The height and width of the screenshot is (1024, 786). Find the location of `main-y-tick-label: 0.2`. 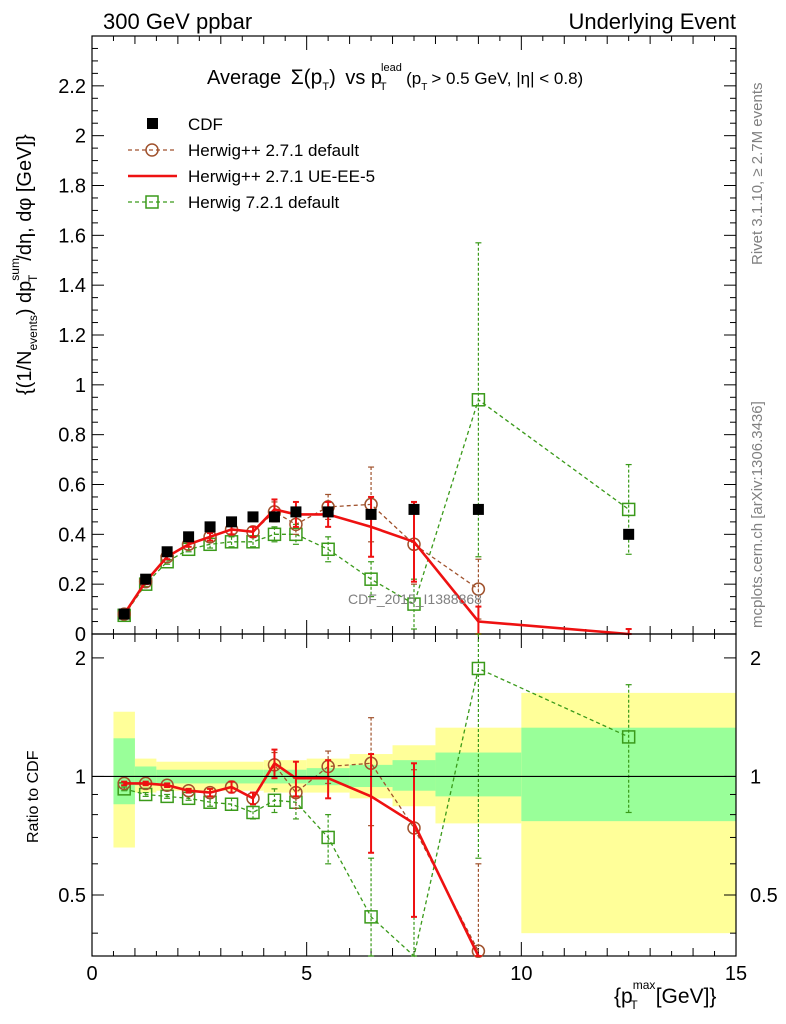

main-y-tick-label: 0.2 is located at coordinates (72, 585).